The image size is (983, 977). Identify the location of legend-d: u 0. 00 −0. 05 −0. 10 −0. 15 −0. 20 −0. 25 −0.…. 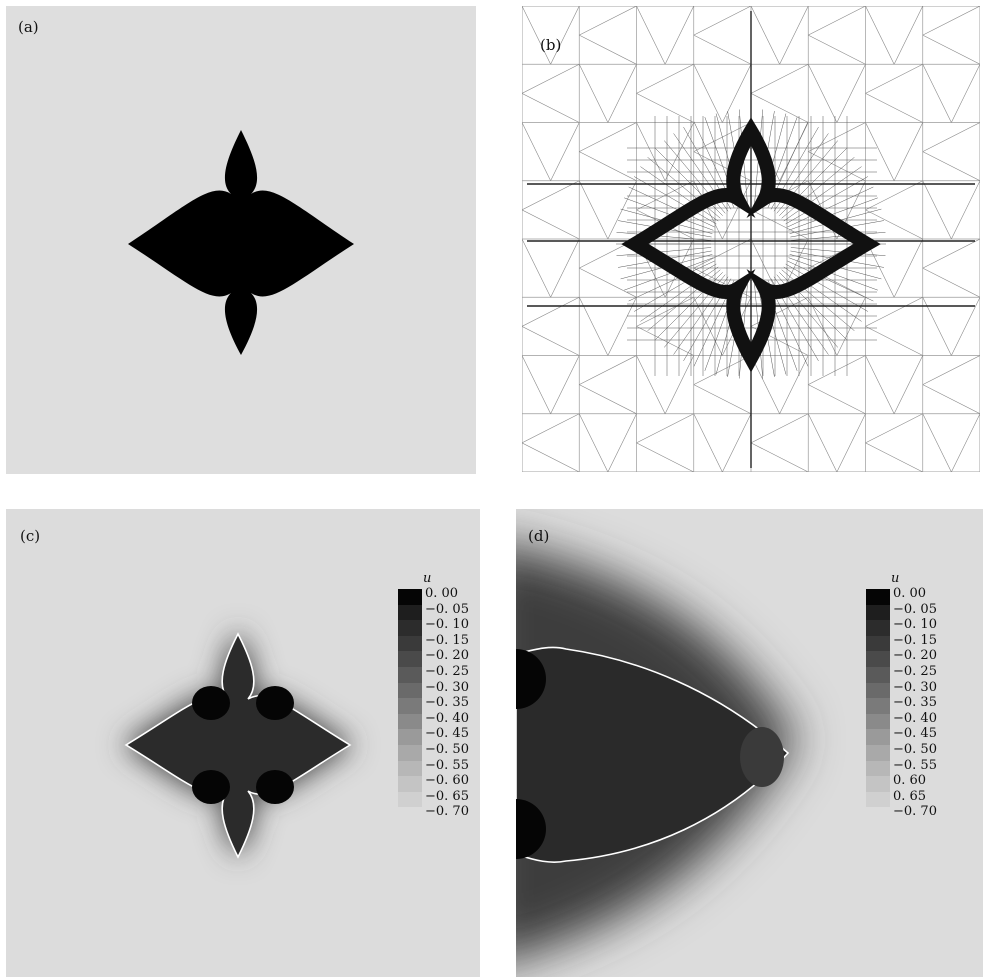
(911, 721).